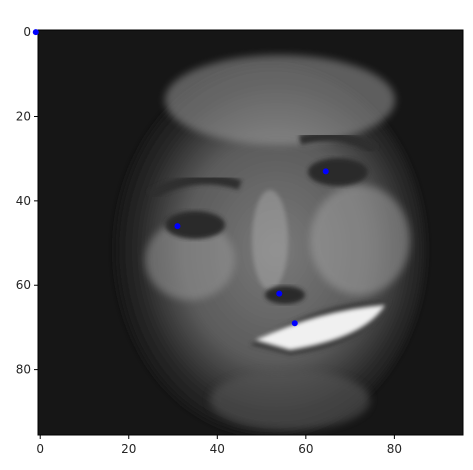 This screenshot has width=473, height=470. What do you see at coordinates (23, 116) in the screenshot?
I see `y-tick-label: 20` at bounding box center [23, 116].